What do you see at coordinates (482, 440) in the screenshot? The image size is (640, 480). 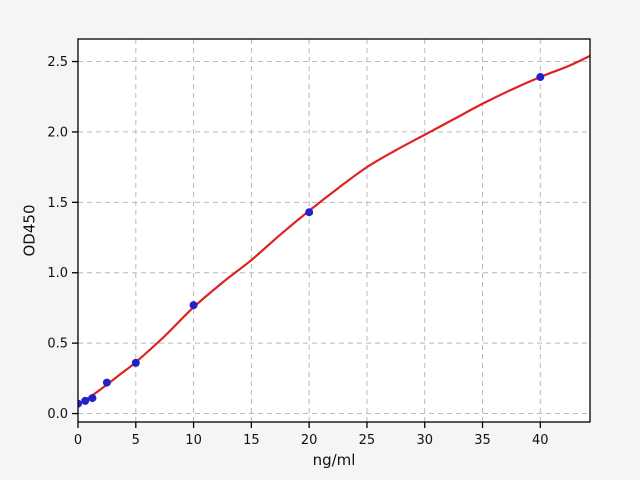 I see `x-tick-label: 35` at bounding box center [482, 440].